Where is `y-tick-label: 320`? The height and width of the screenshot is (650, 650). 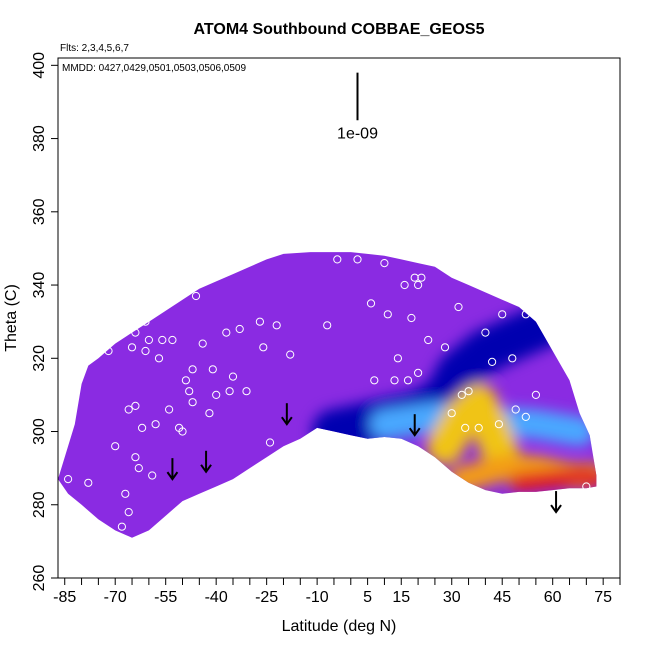
y-tick-label: 320 is located at coordinates (39, 358).